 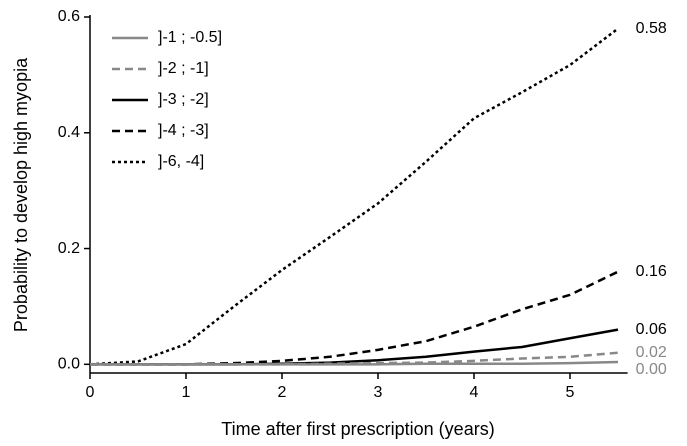 What do you see at coordinates (183, 130) in the screenshot?
I see `legend-label: ]-4 ; -3]` at bounding box center [183, 130].